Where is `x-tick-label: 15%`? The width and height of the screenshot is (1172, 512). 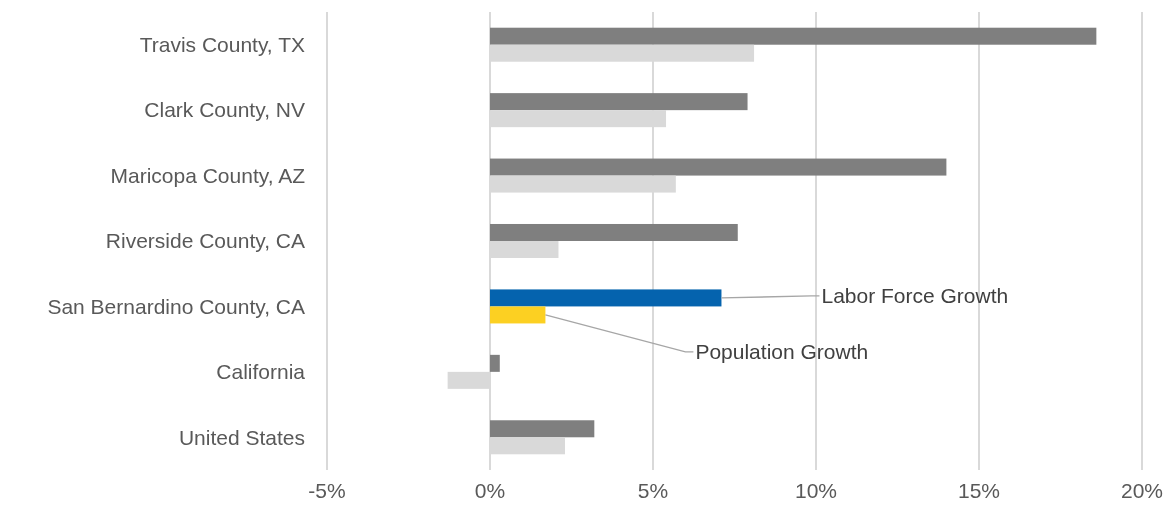 x-tick-label: 15% is located at coordinates (979, 490).